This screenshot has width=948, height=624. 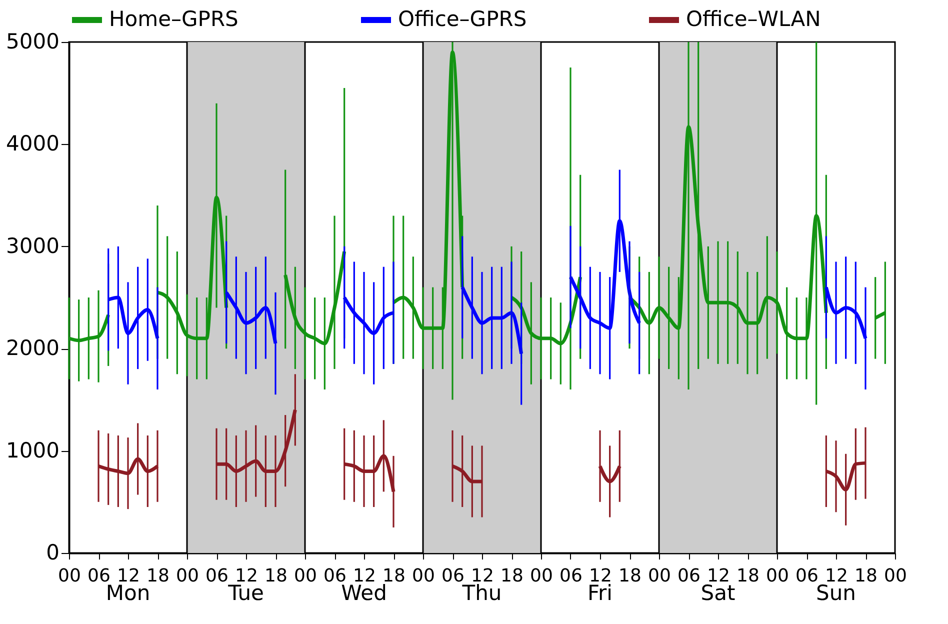 What do you see at coordinates (718, 593) in the screenshot?
I see `text: Sat` at bounding box center [718, 593].